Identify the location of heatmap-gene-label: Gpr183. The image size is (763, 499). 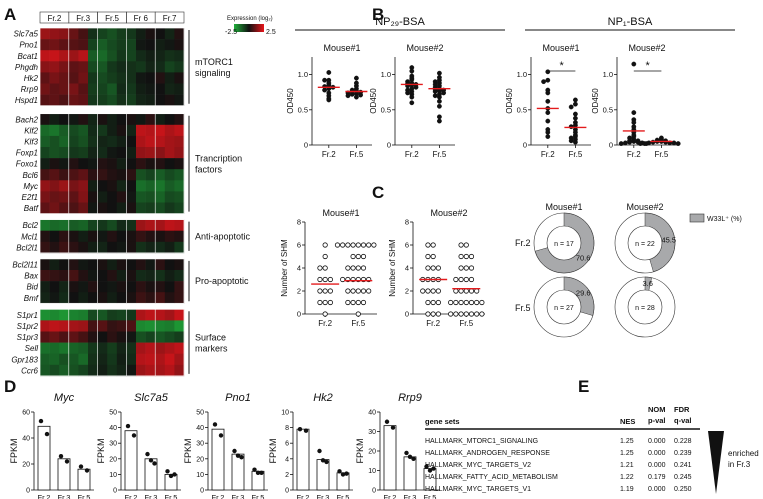
(24, 359).